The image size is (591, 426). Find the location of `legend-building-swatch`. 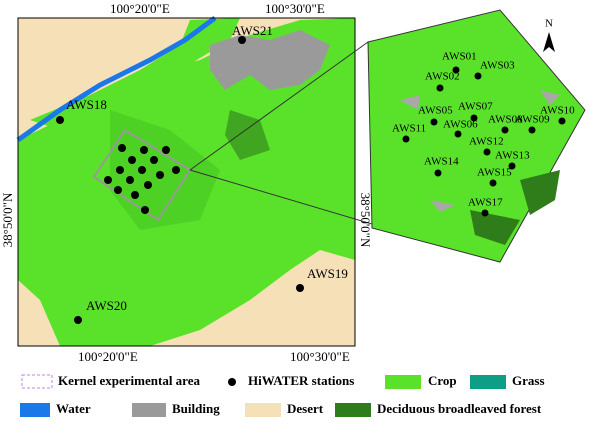

legend-building-swatch is located at coordinates (149, 410).